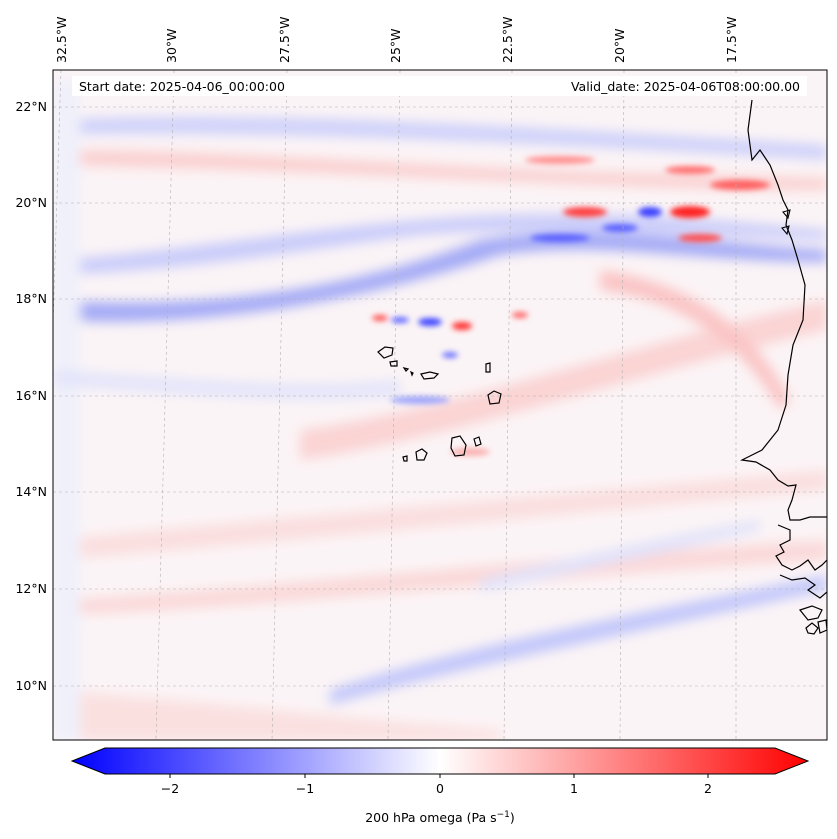  Describe the element at coordinates (31, 588) in the screenshot. I see `lat-label: 12°N` at that location.